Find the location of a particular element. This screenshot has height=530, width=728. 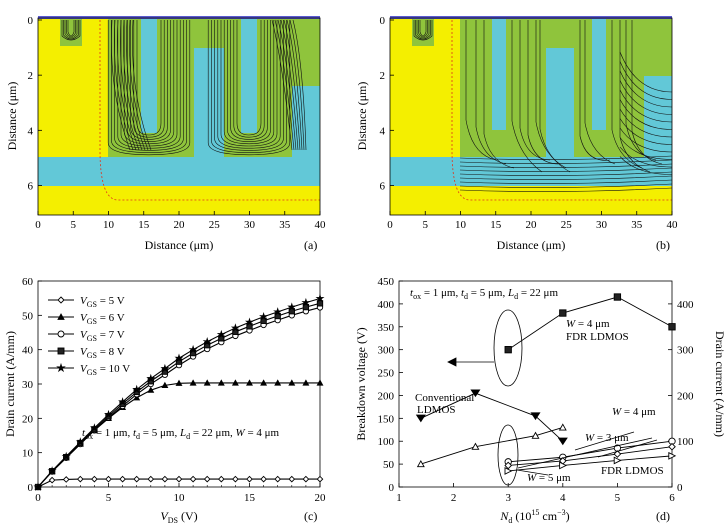

y-tick-label: 50 is located at coordinates (389, 465).